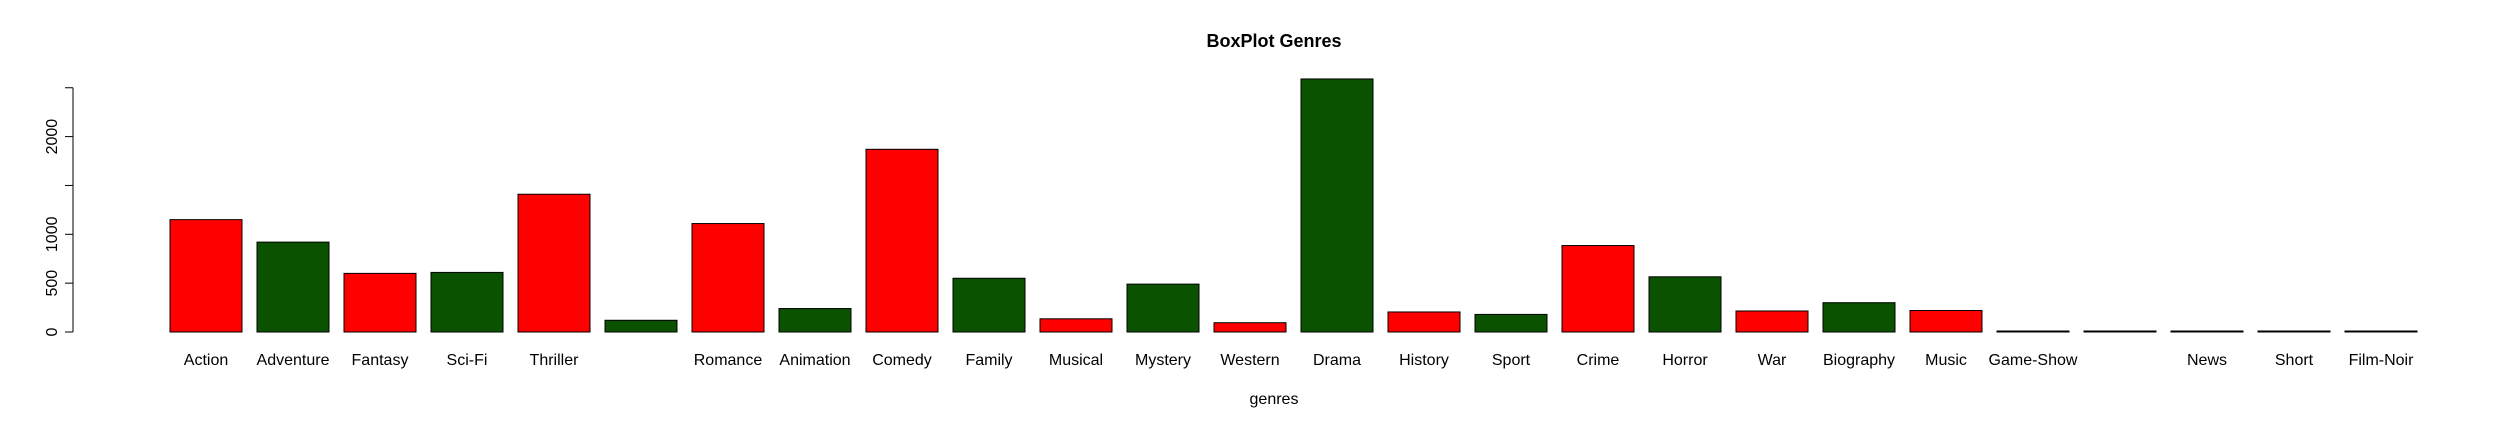  What do you see at coordinates (1685, 304) in the screenshot?
I see `bar-horror` at bounding box center [1685, 304].